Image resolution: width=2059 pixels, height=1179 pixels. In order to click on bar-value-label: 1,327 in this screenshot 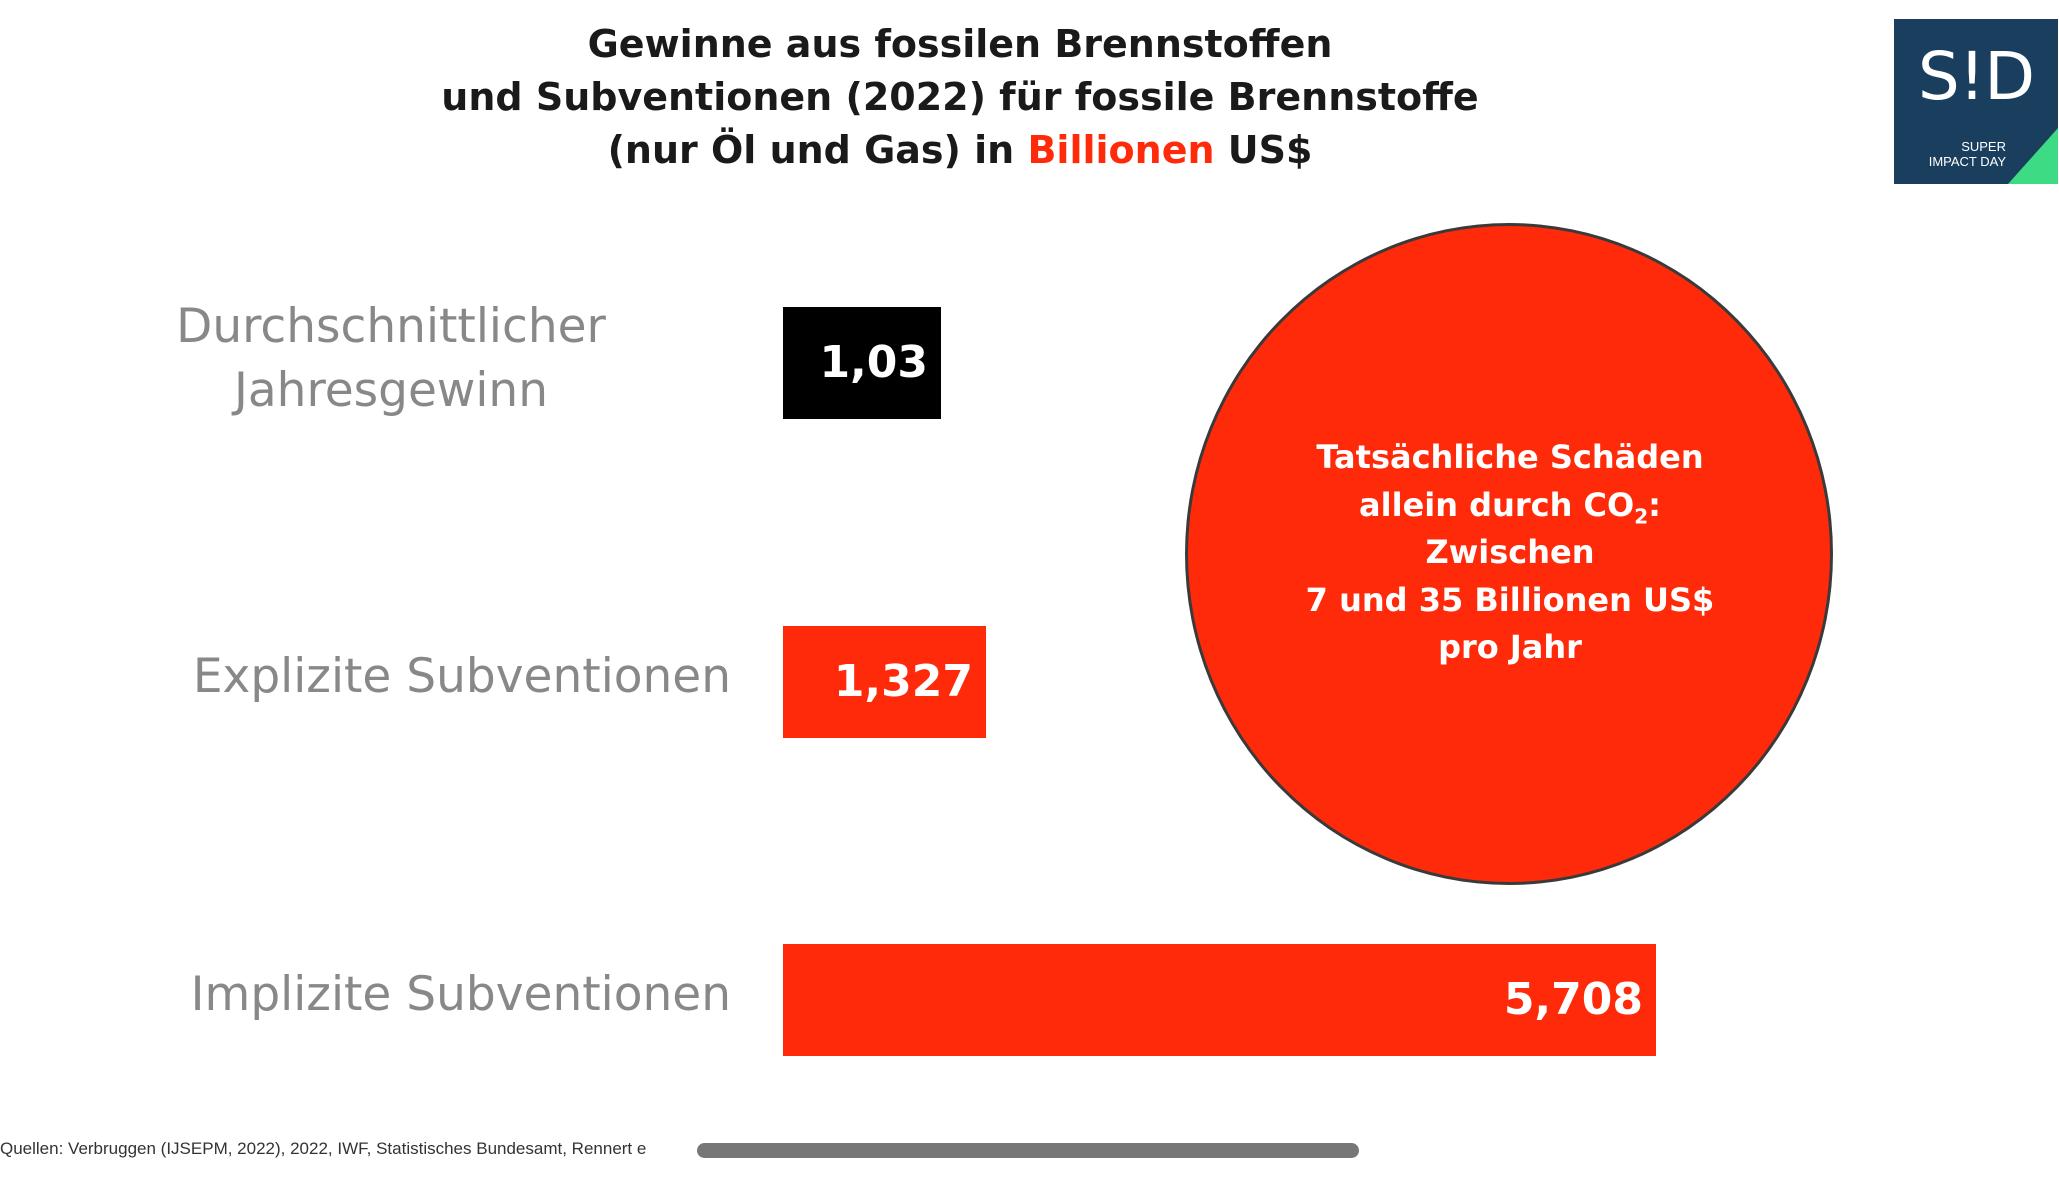, I will do `click(903, 681)`.